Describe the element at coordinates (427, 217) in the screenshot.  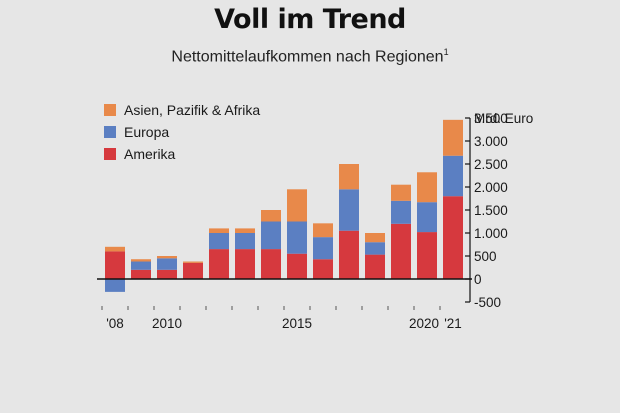
I see `bar-europa-2020` at that location.